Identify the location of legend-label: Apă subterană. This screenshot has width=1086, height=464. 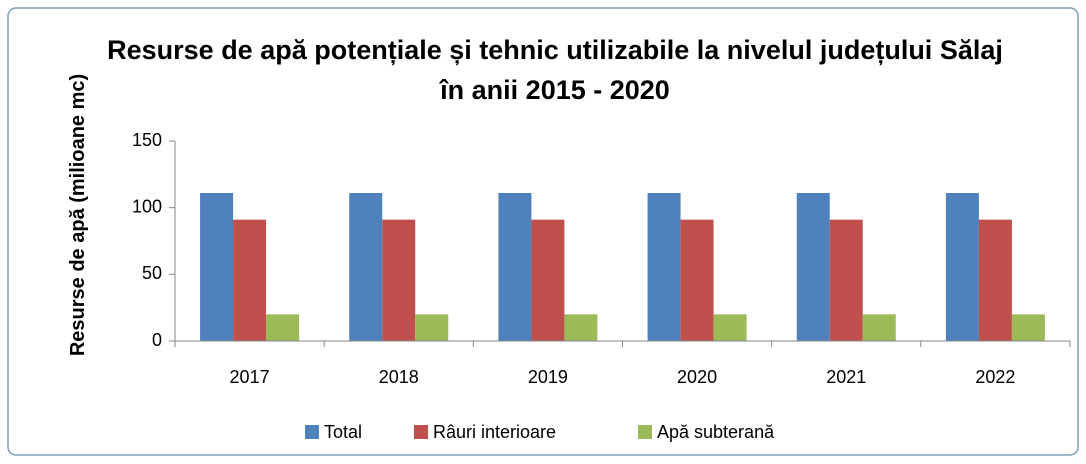
(716, 432).